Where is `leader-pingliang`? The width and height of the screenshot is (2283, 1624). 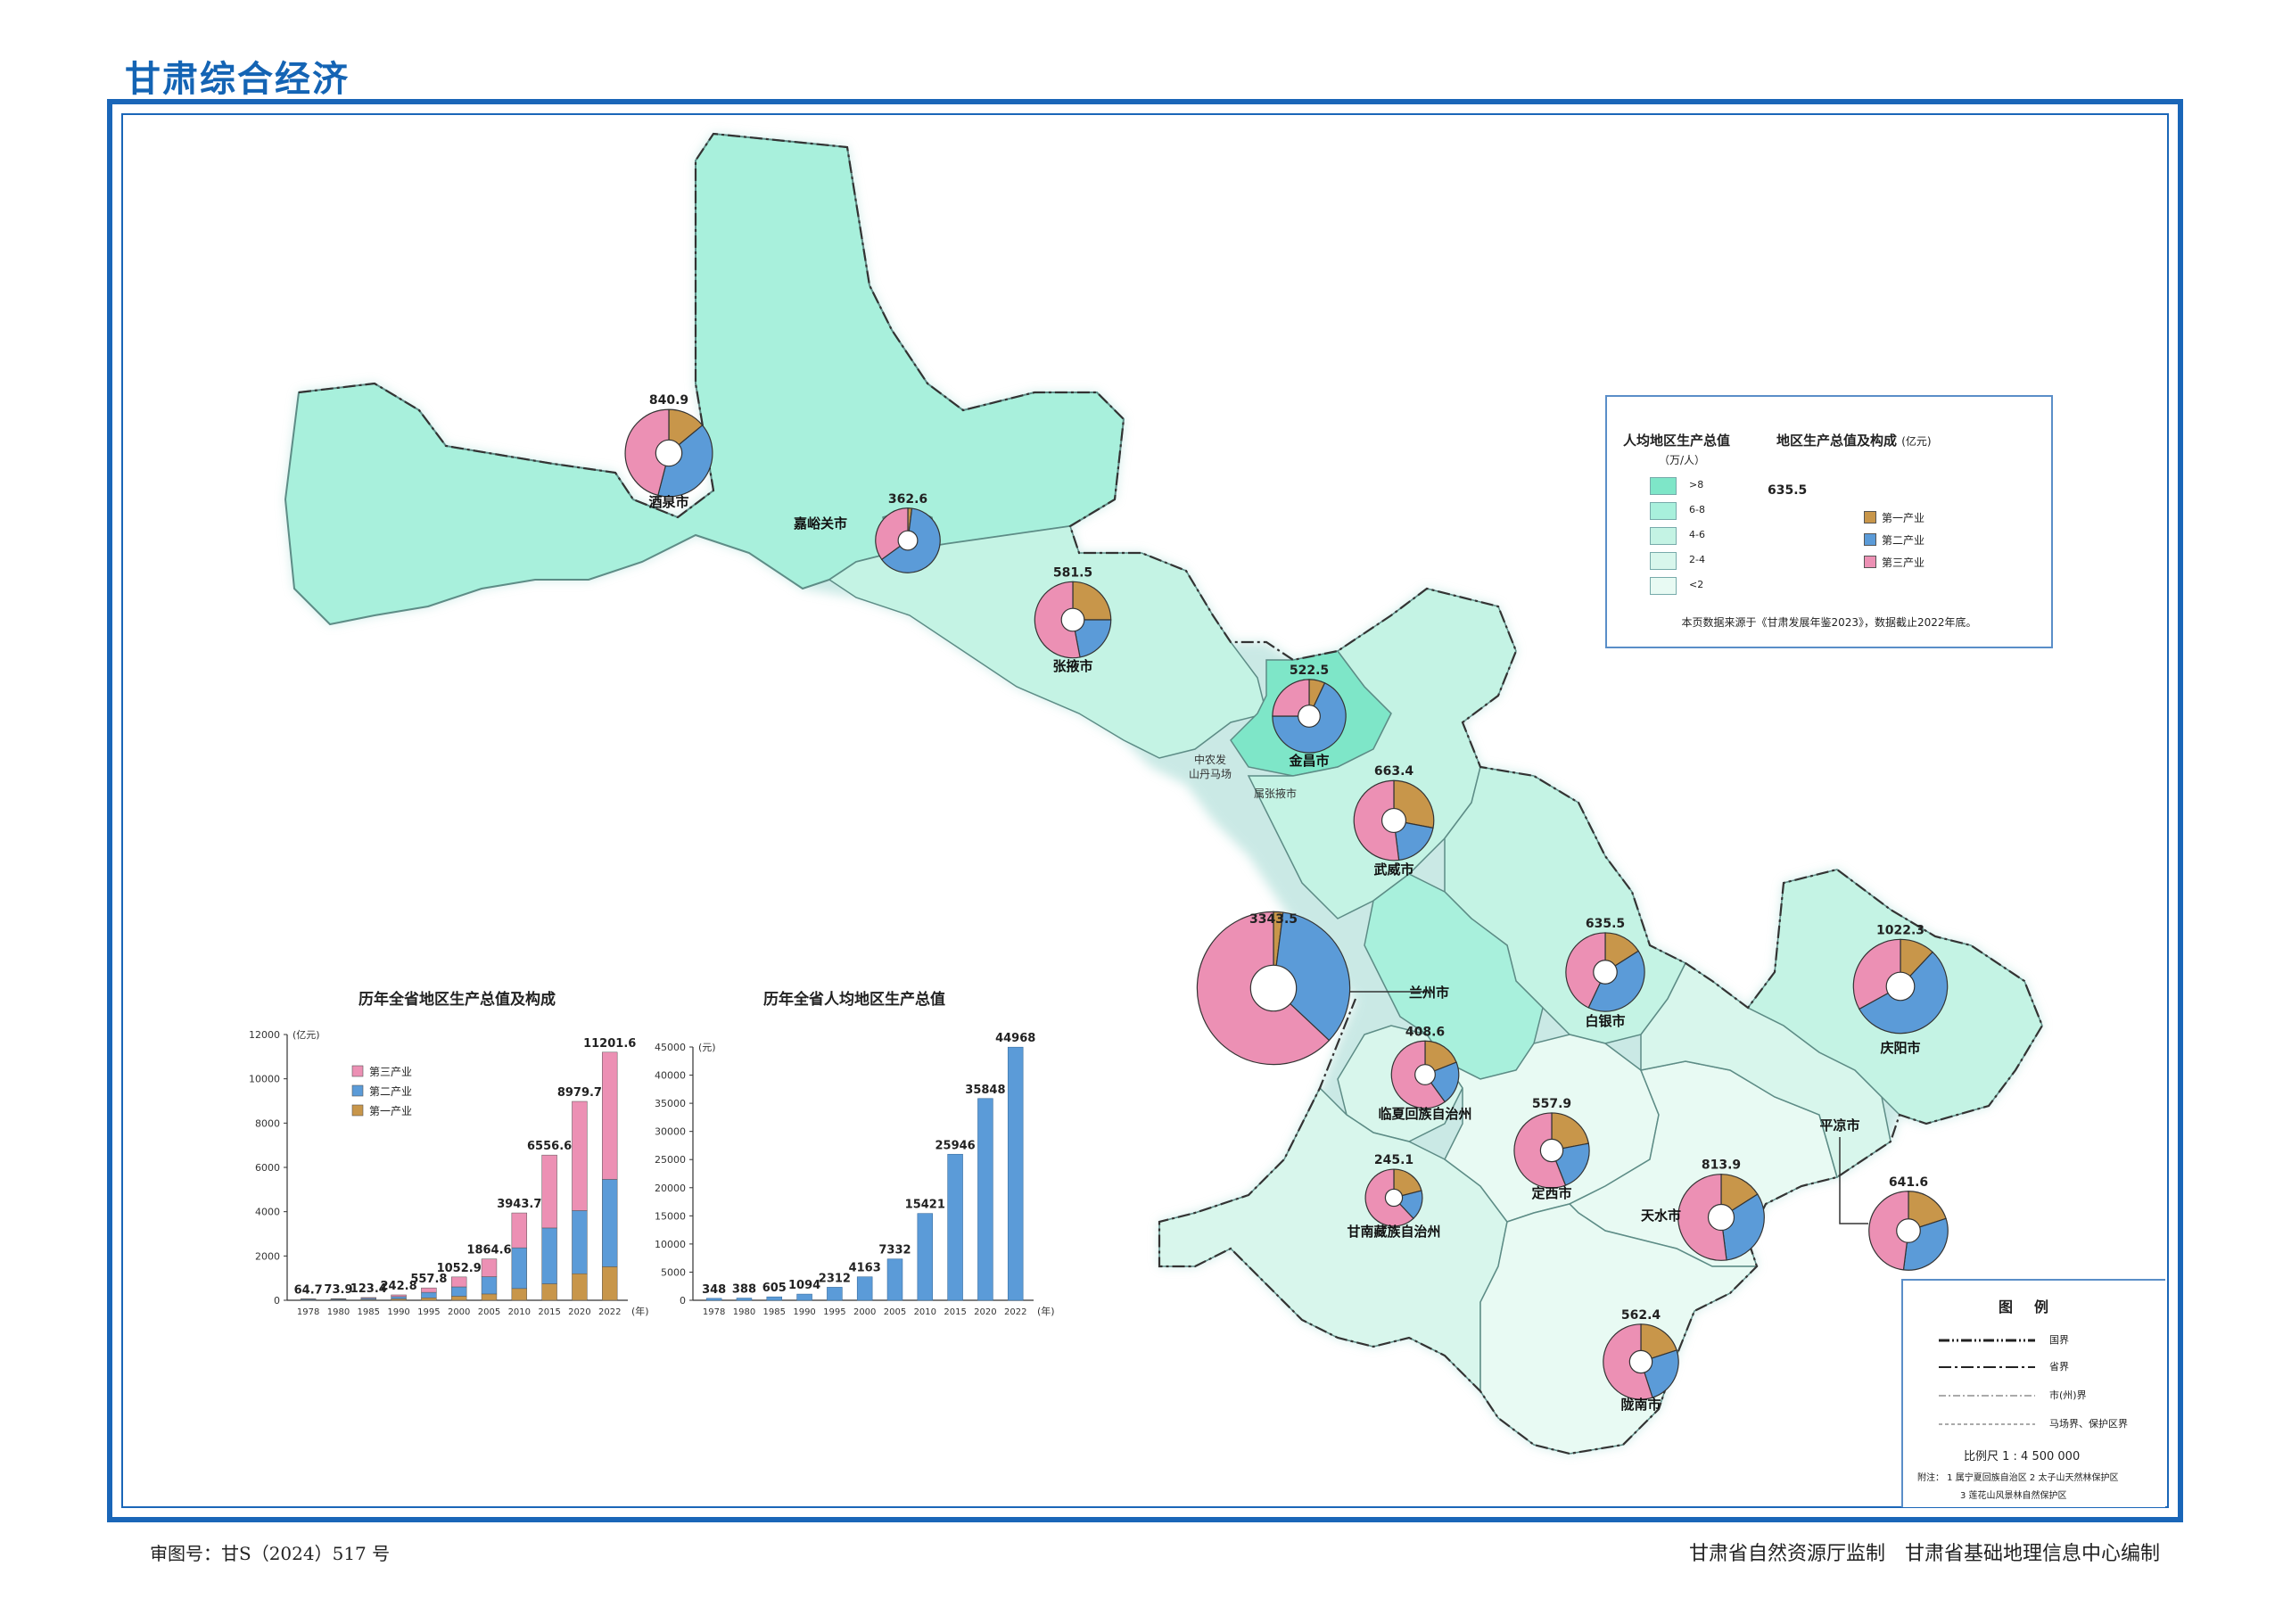
leader-pingliang is located at coordinates (1853, 1180).